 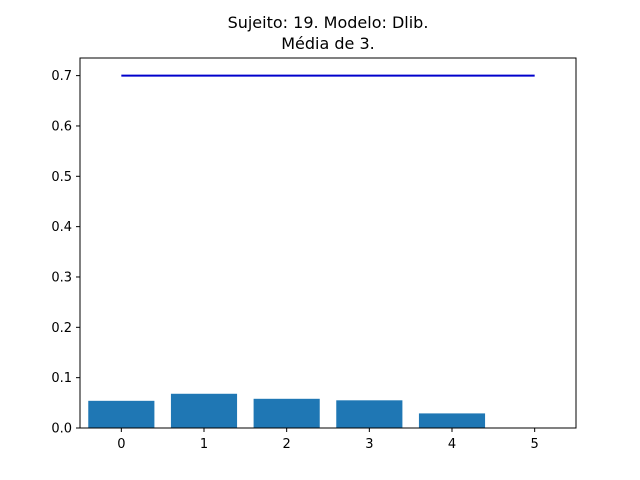 What do you see at coordinates (328, 22) in the screenshot?
I see `chart-title-line-1: Sujeito: 19. Modelo: Dlib.` at bounding box center [328, 22].